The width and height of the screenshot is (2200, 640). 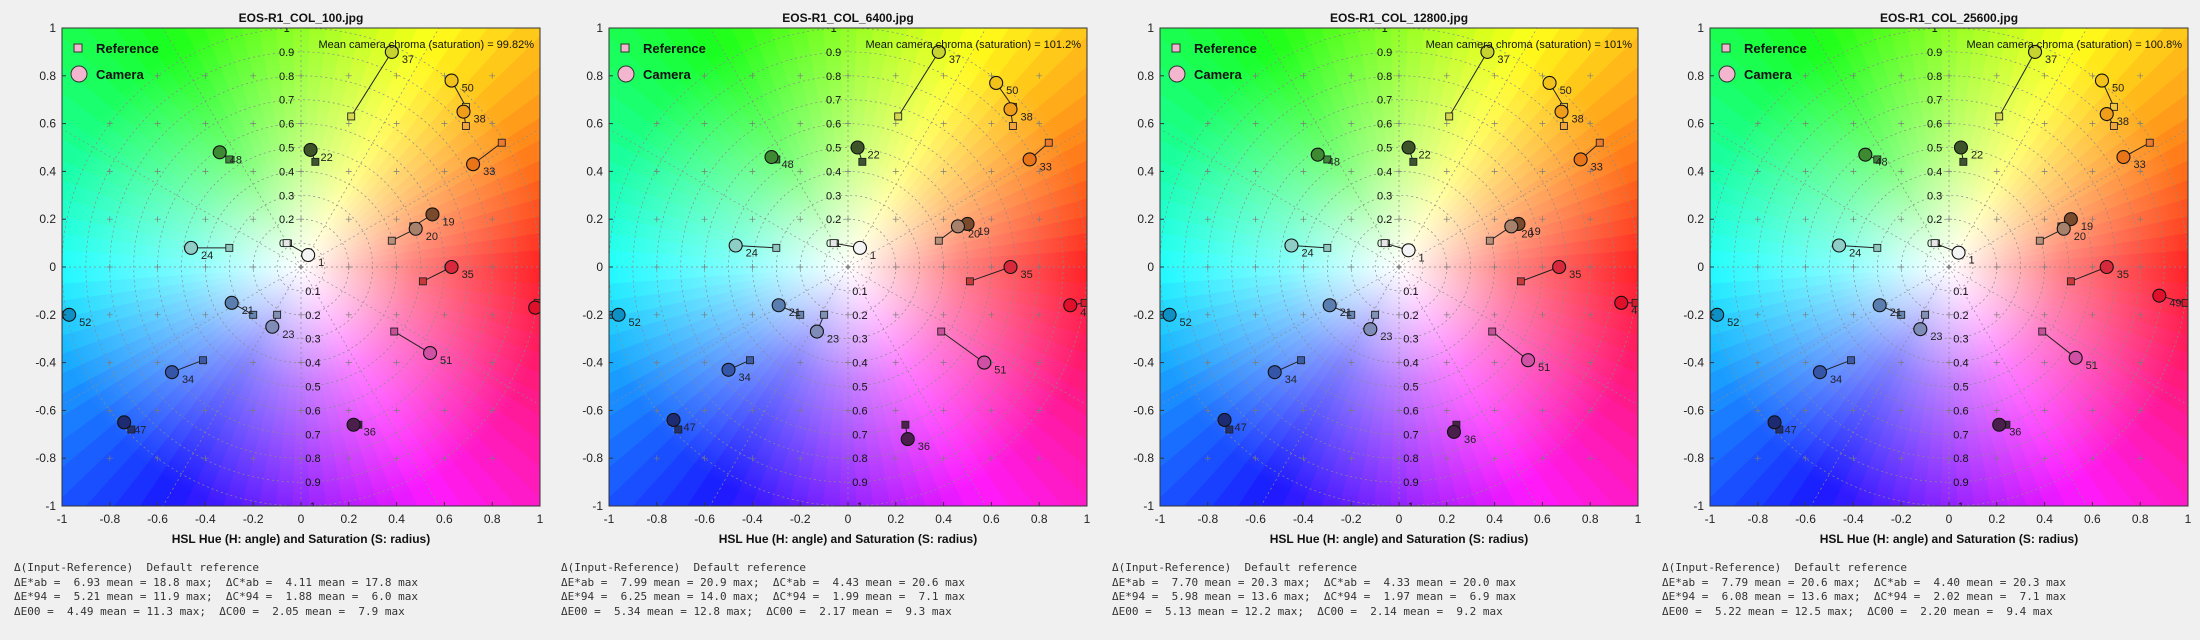 I want to click on x-tick-label: 0.6, so click(x=2092, y=519).